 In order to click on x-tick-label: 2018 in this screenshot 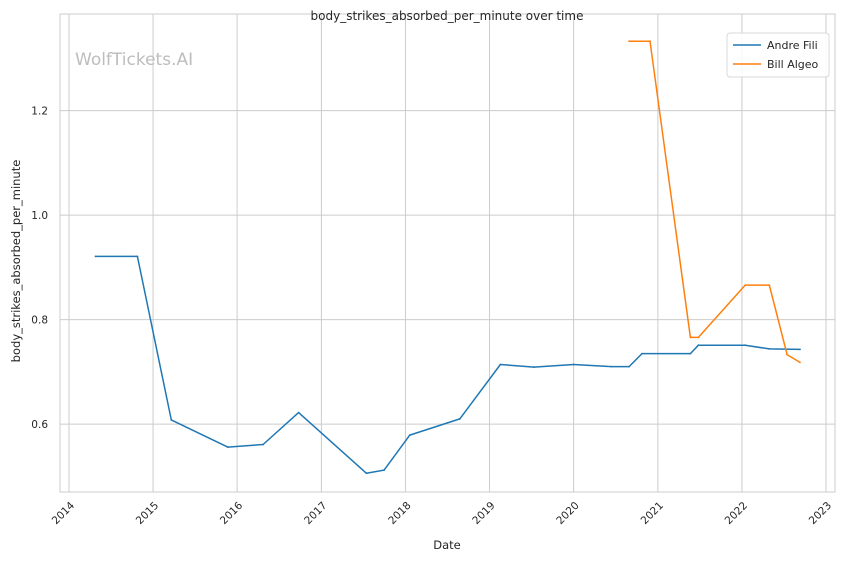, I will do `click(399, 513)`.